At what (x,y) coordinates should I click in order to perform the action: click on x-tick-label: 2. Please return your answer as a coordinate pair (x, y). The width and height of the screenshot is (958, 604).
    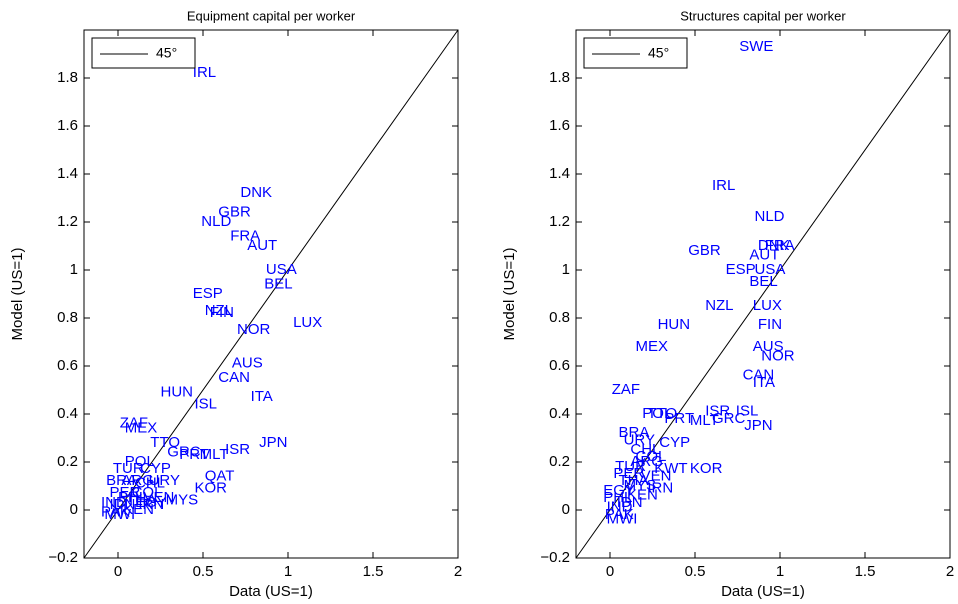
    Looking at the image, I should click on (950, 571).